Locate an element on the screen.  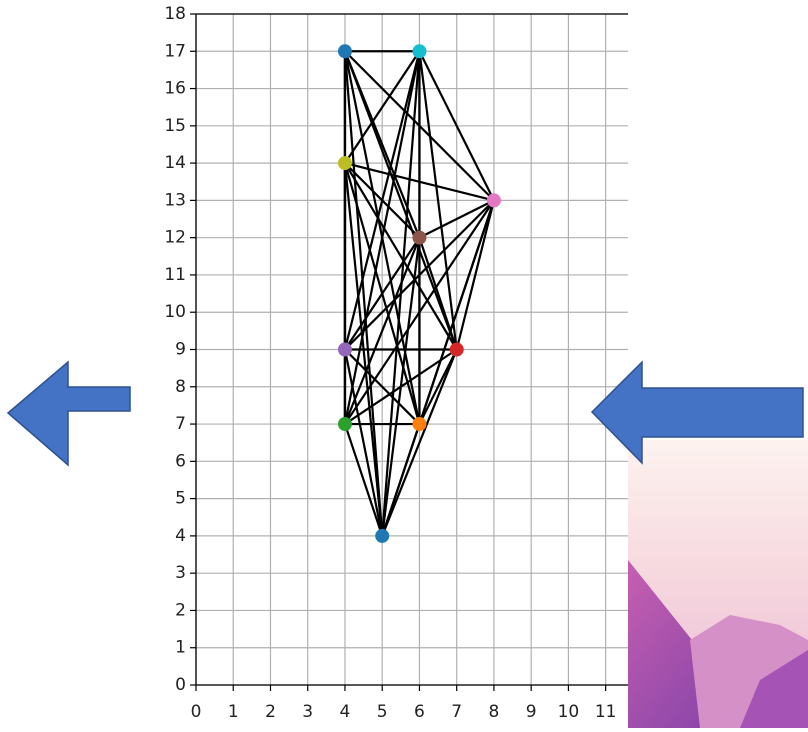
y-tick-label: 17 is located at coordinates (175, 51).